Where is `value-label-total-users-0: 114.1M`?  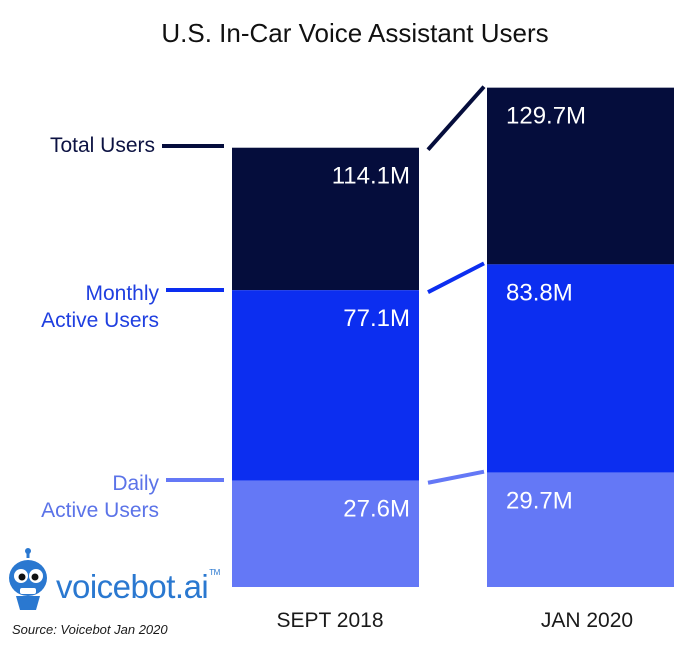 value-label-total-users-0: 114.1M is located at coordinates (371, 176).